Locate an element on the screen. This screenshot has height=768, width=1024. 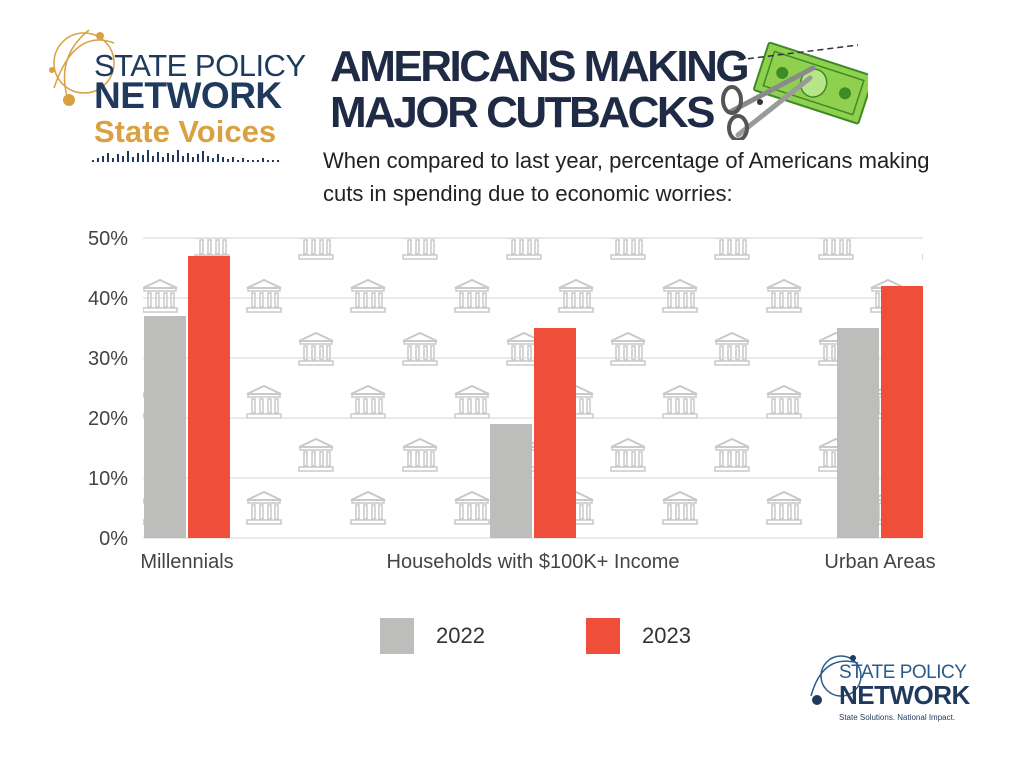
y-tick-label: 0% is located at coordinates (113, 539).